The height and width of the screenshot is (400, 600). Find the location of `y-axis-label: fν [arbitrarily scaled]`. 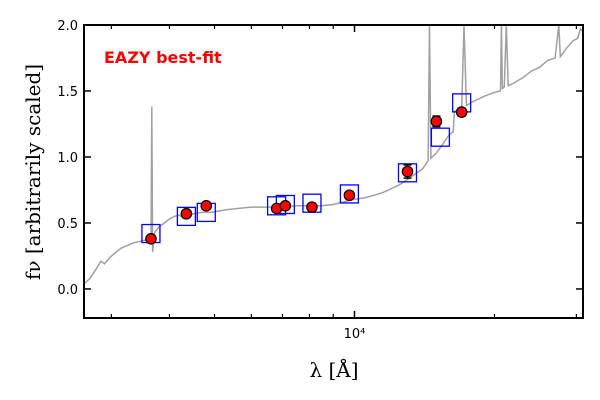

y-axis-label: fν [arbitrarily scaled] is located at coordinates (33, 172).